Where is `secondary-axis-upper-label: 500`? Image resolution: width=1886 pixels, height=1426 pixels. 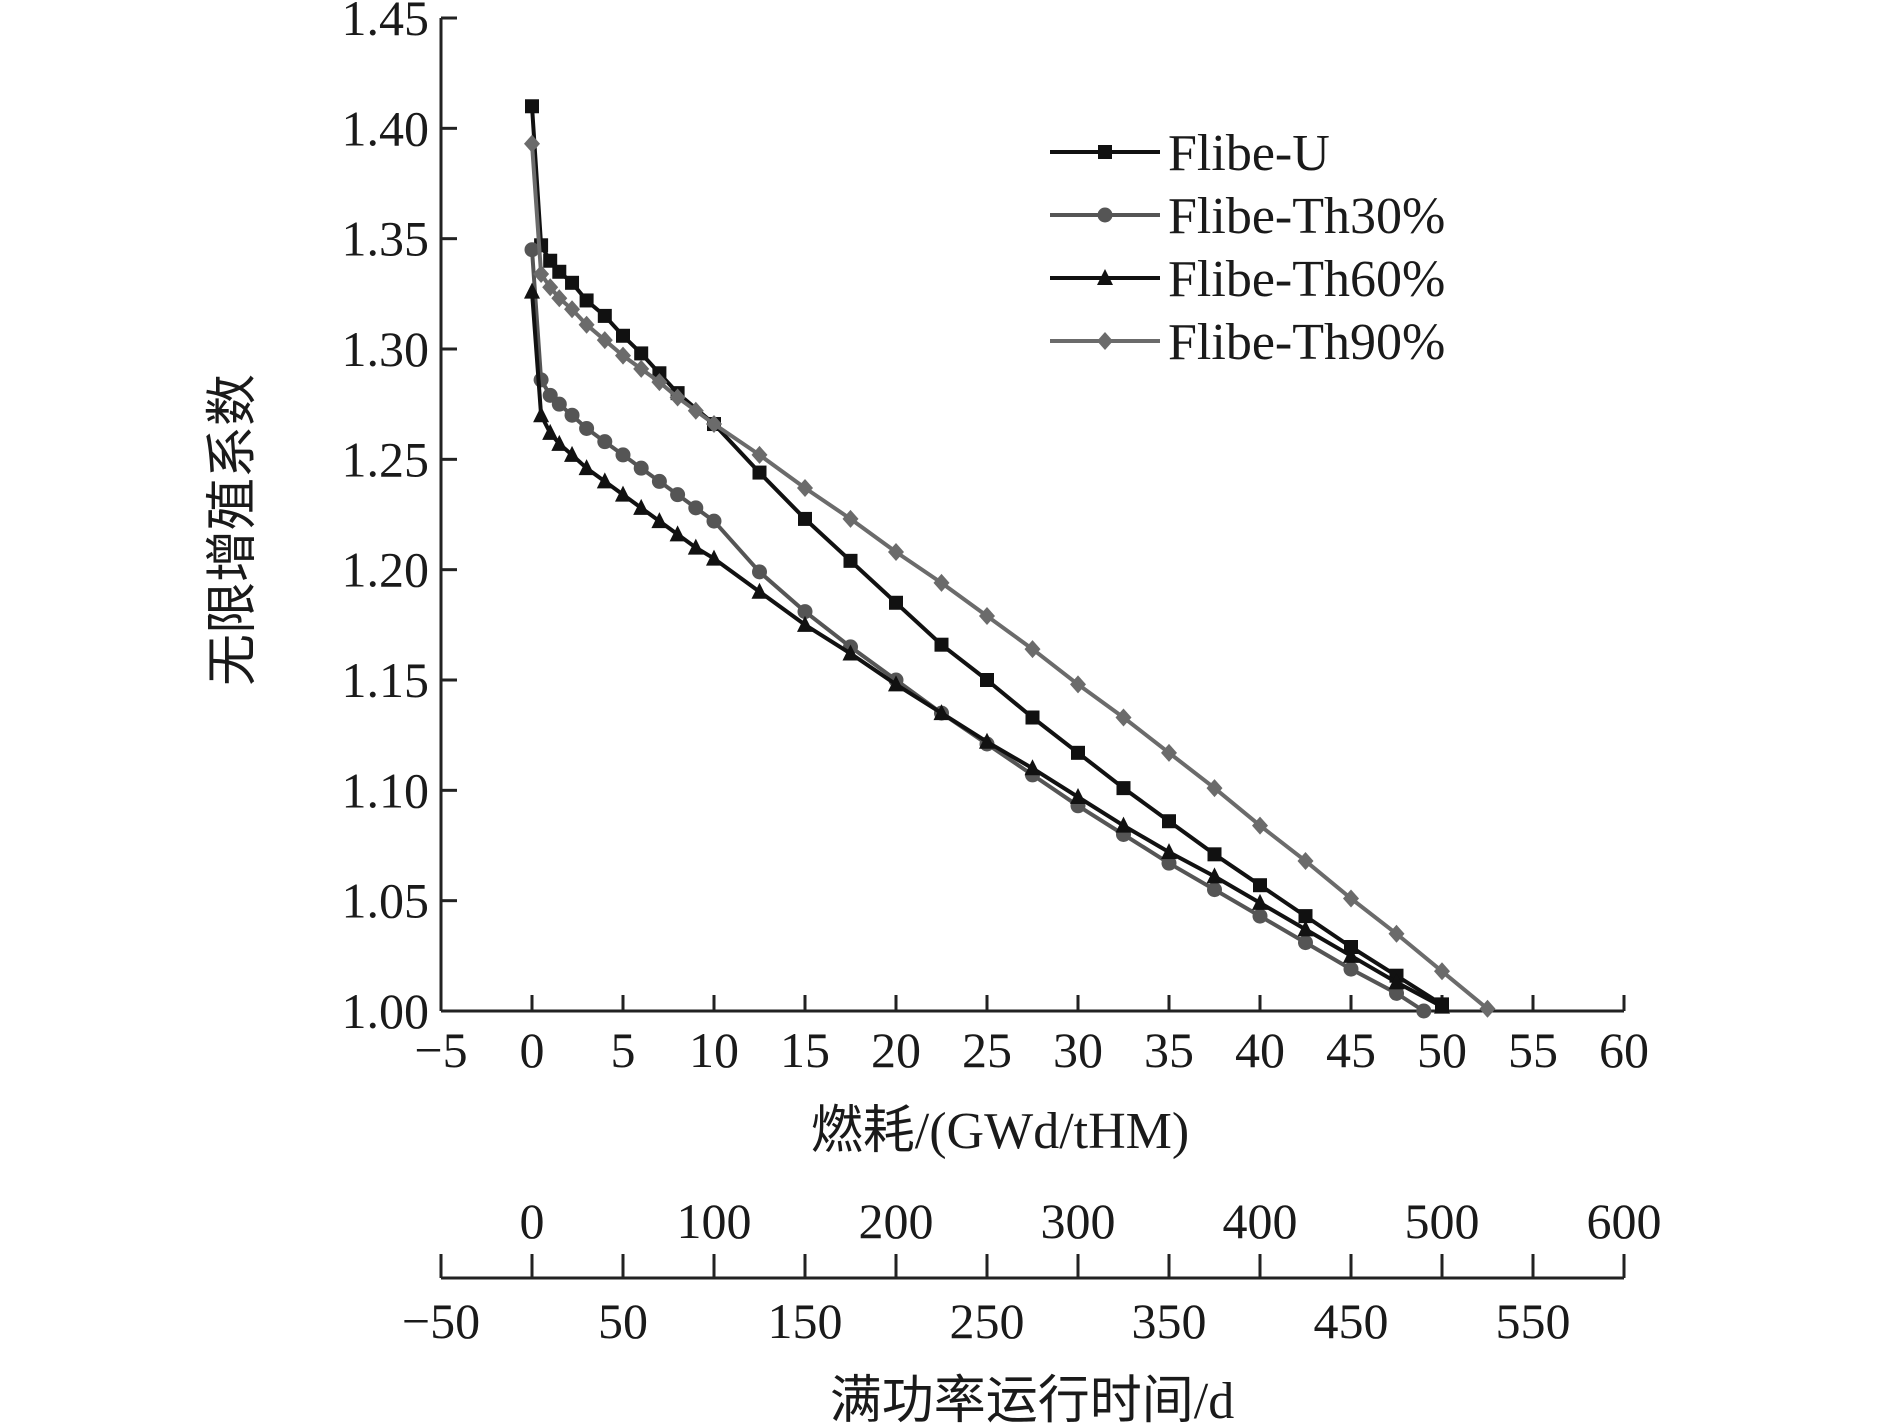 secondary-axis-upper-label: 500 is located at coordinates (1442, 1221).